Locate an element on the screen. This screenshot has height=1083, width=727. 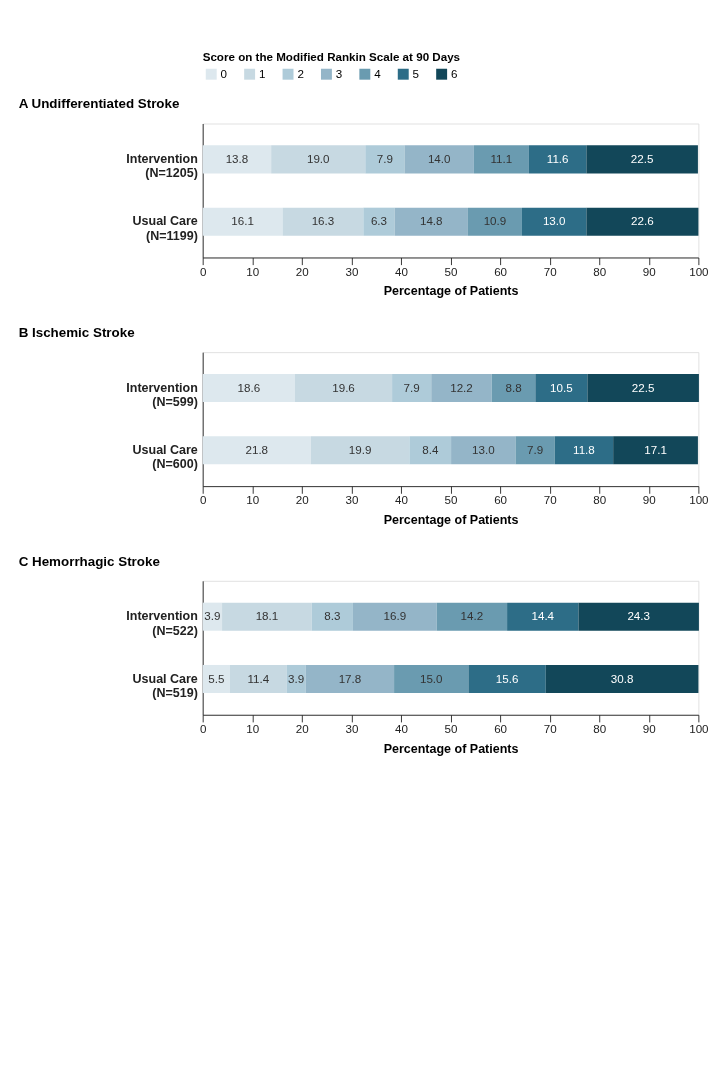
data-label: 19.9 is located at coordinates (360, 449).